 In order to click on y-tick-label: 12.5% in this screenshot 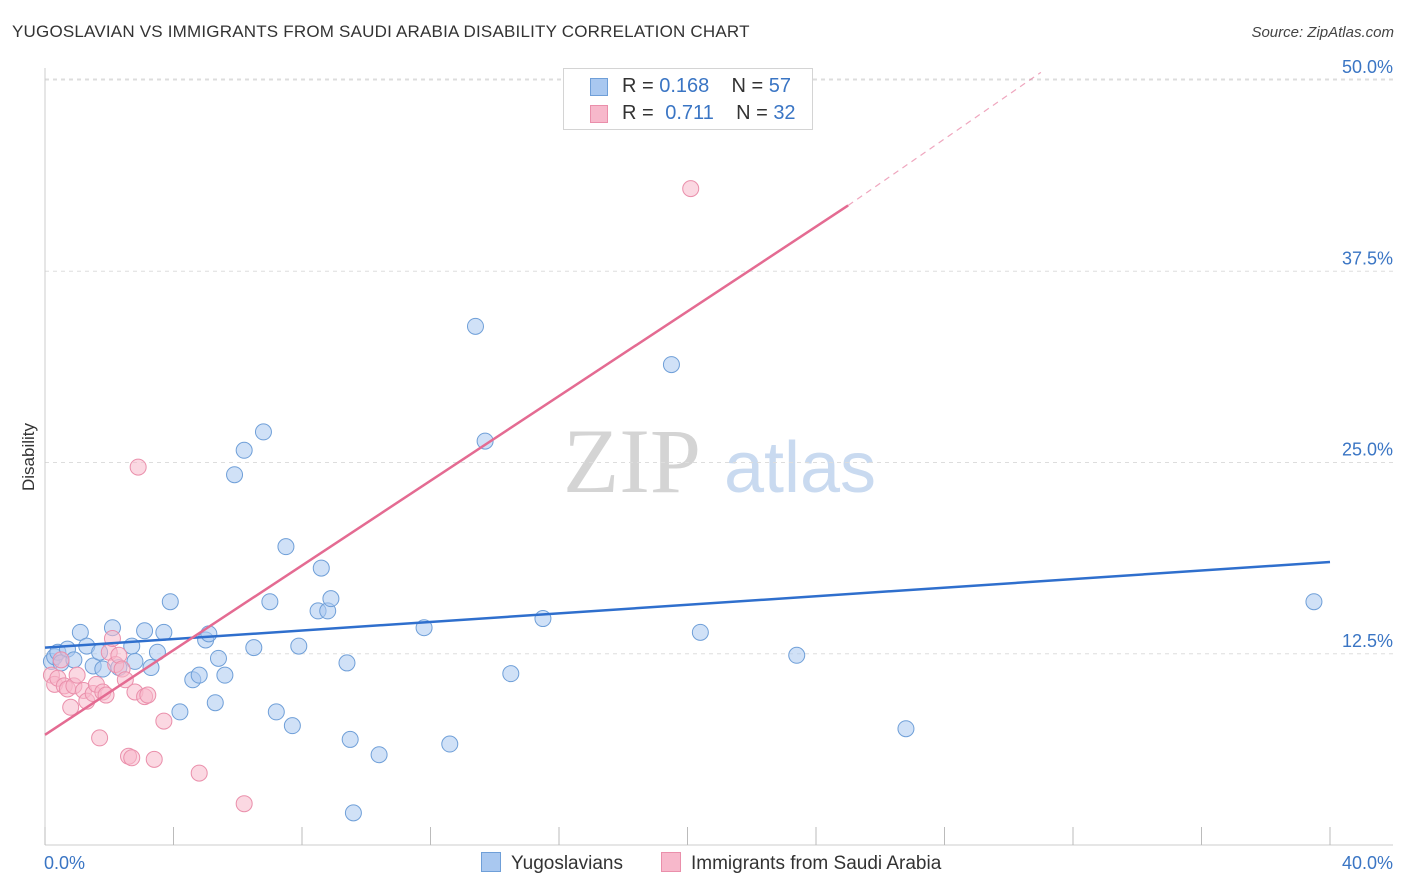, I will do `click(1367, 641)`.